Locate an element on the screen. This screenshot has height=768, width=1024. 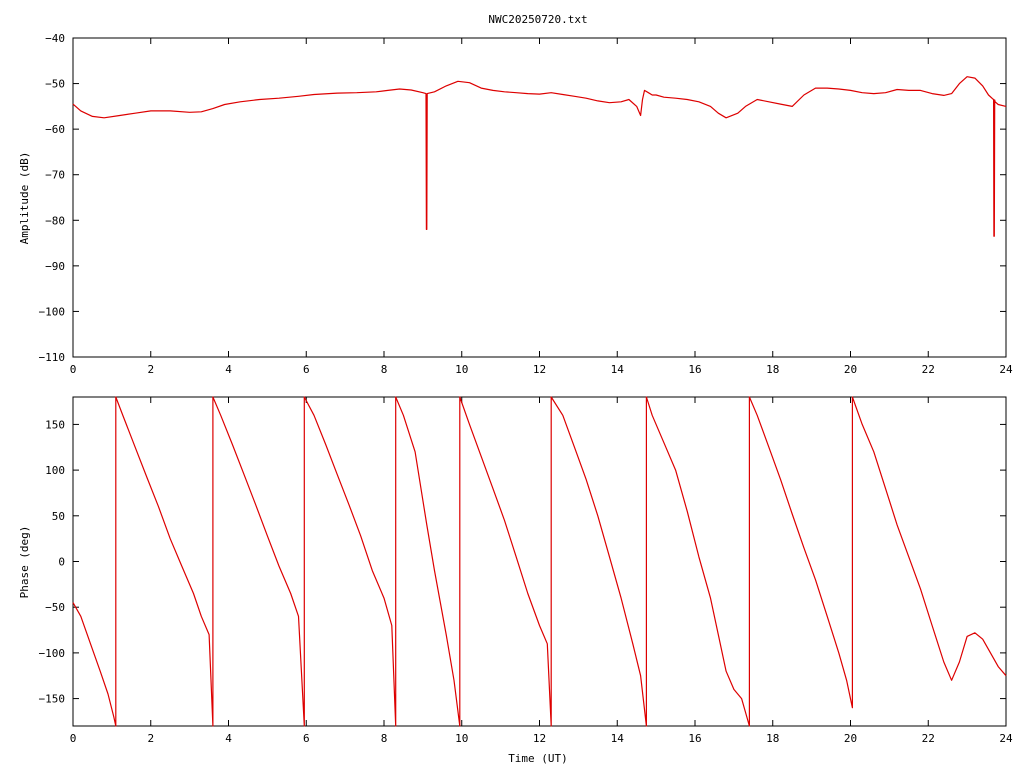
phase-x-tick-label: 0 is located at coordinates (73, 738).